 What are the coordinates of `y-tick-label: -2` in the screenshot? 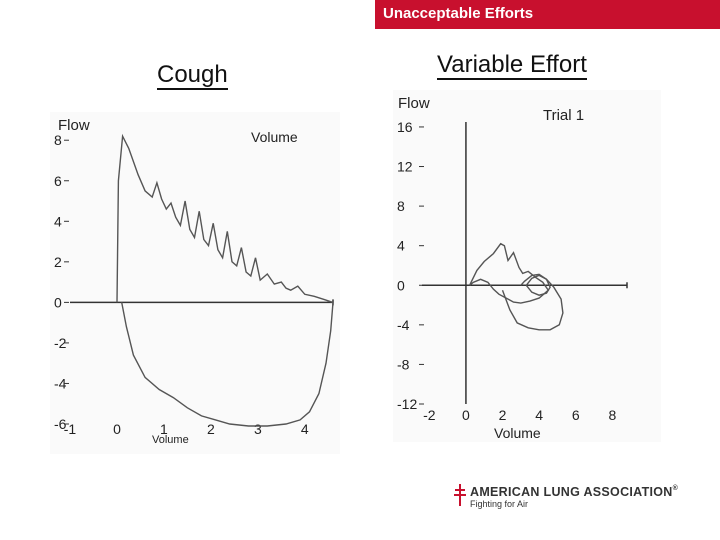 It's located at (60, 343).